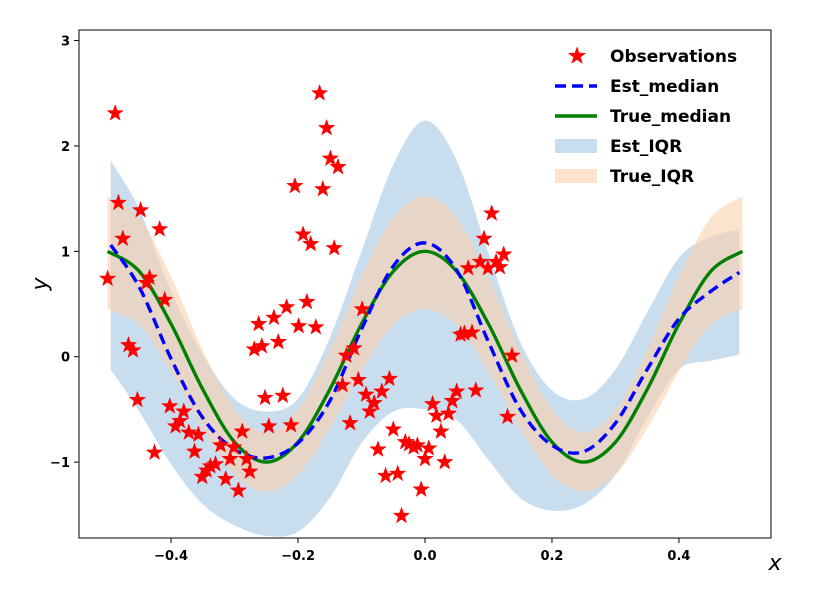  What do you see at coordinates (298, 556) in the screenshot?
I see `x-tick-label: −0.2` at bounding box center [298, 556].